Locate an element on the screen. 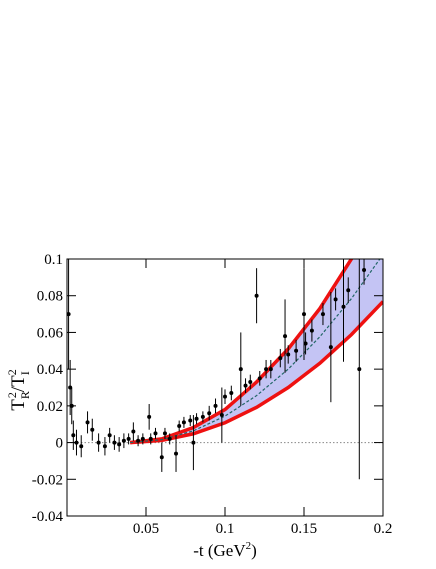 This screenshot has height=569, width=436. y-label-part: I is located at coordinates (25, 373).